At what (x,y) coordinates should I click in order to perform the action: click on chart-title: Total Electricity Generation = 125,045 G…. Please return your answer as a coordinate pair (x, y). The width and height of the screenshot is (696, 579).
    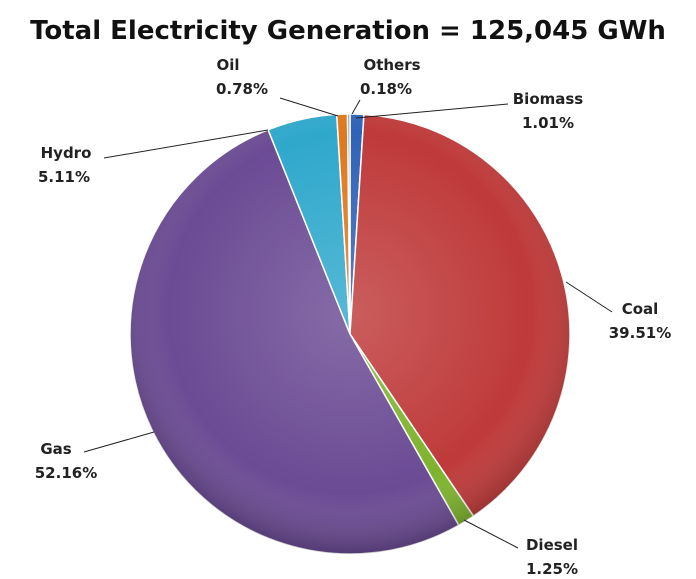
    Looking at the image, I should click on (348, 31).